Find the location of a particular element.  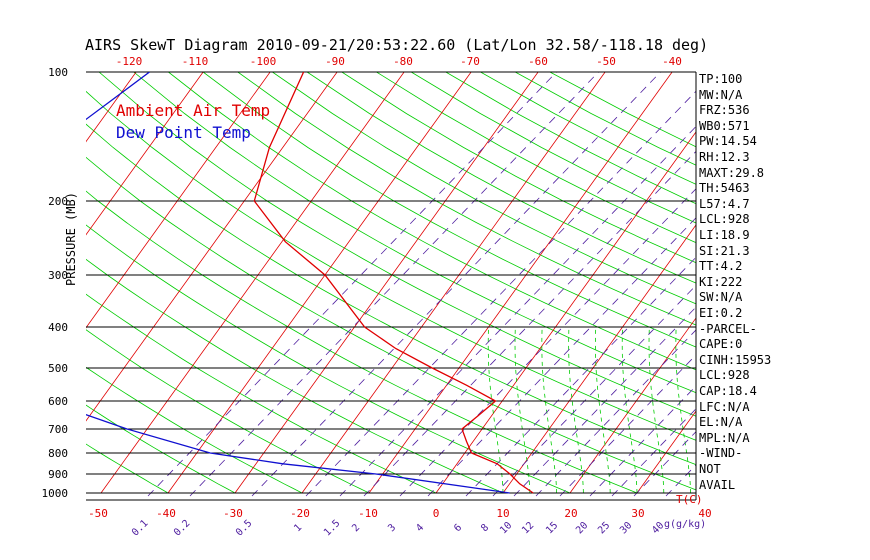

y-tick-label: 400 is located at coordinates (58, 327).